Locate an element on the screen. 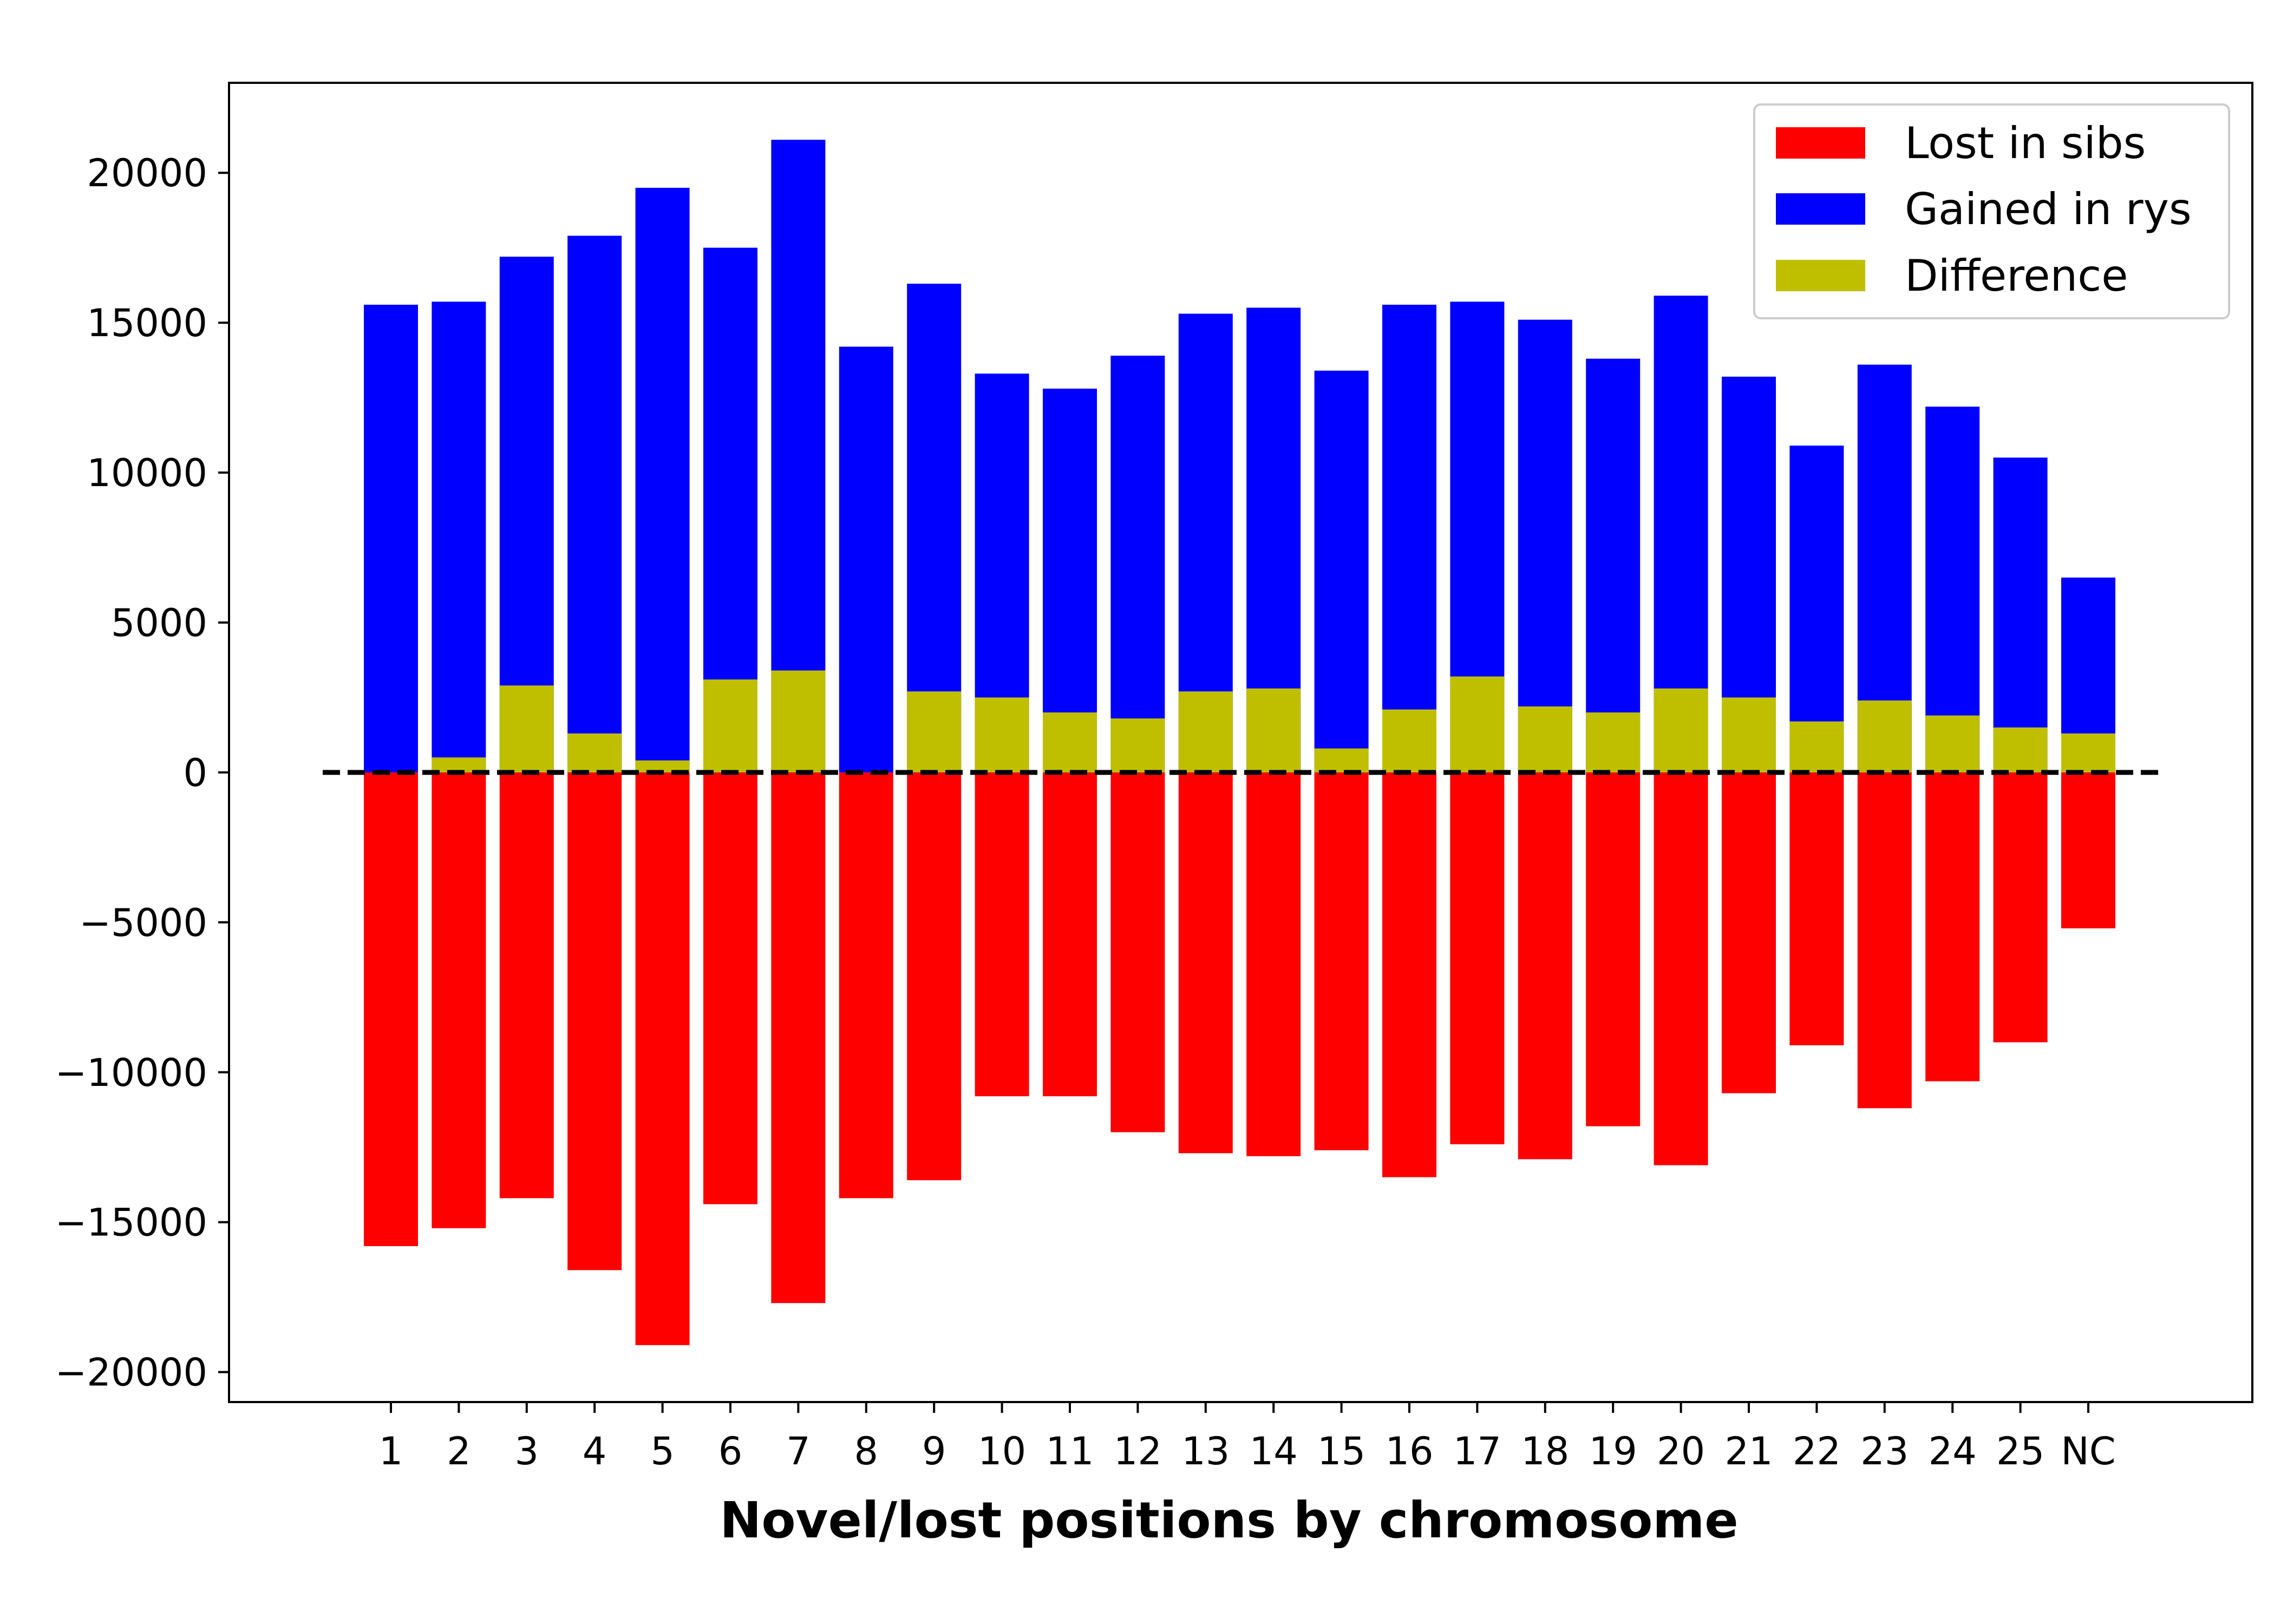 The height and width of the screenshot is (1624, 2274). x-tick-label: 13 is located at coordinates (1206, 1452).